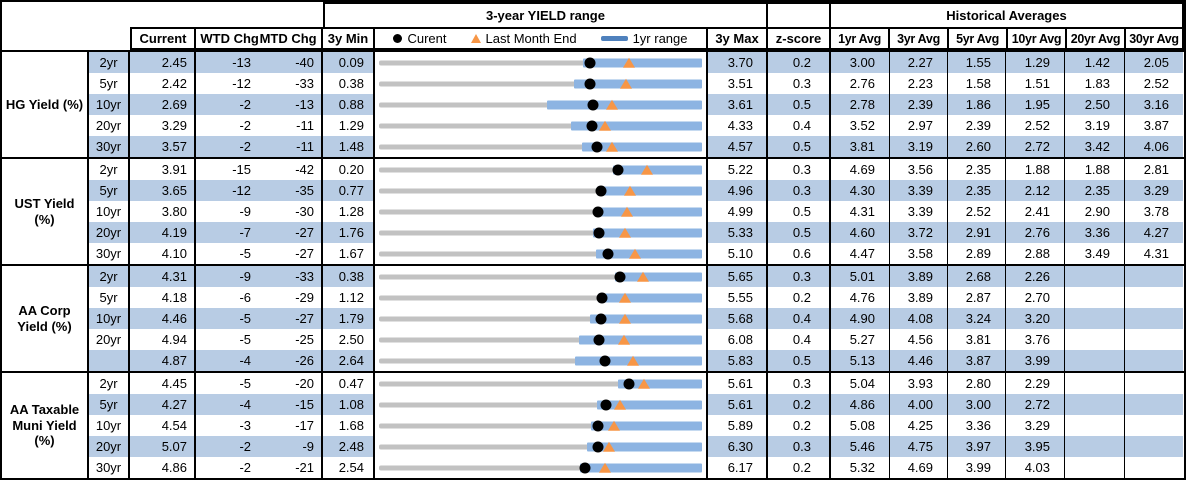 This screenshot has width=1186, height=487. What do you see at coordinates (290, 318) in the screenshot?
I see `cell-mtd-chg: -27` at bounding box center [290, 318].